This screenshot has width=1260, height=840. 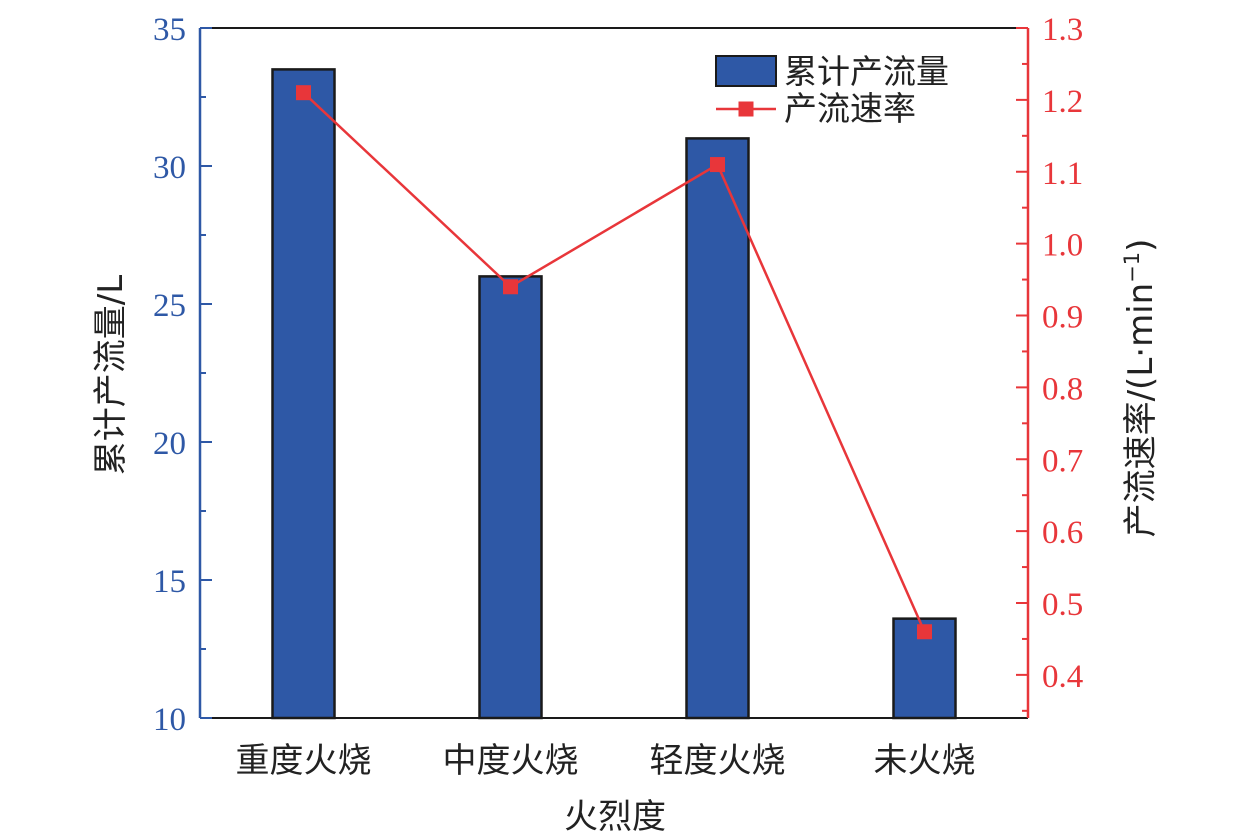 I want to click on y-right-tick-label-7: 1.1, so click(x=1062, y=174).